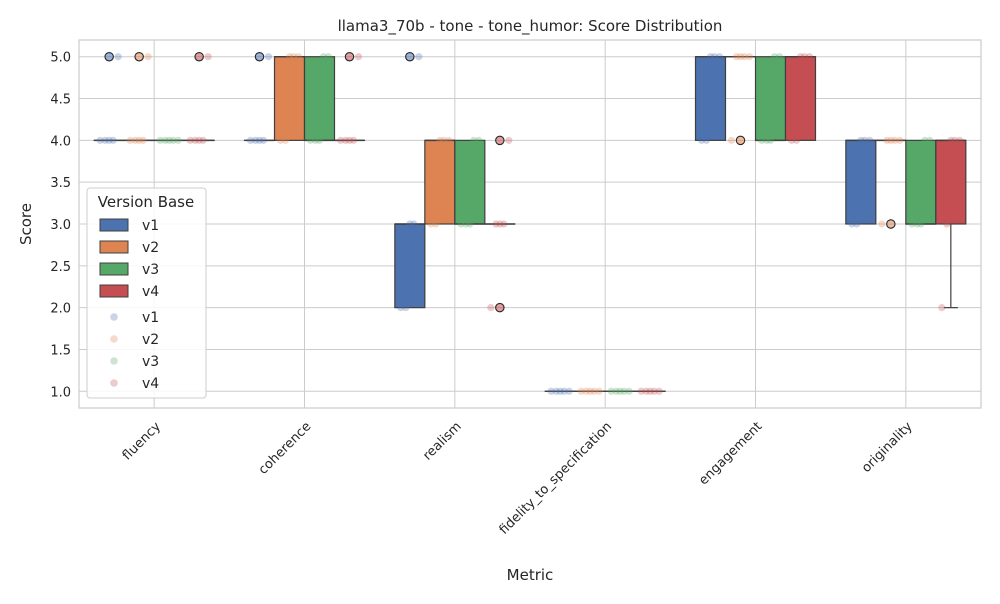  I want to click on y-tick-label: 4.5, so click(60, 100).